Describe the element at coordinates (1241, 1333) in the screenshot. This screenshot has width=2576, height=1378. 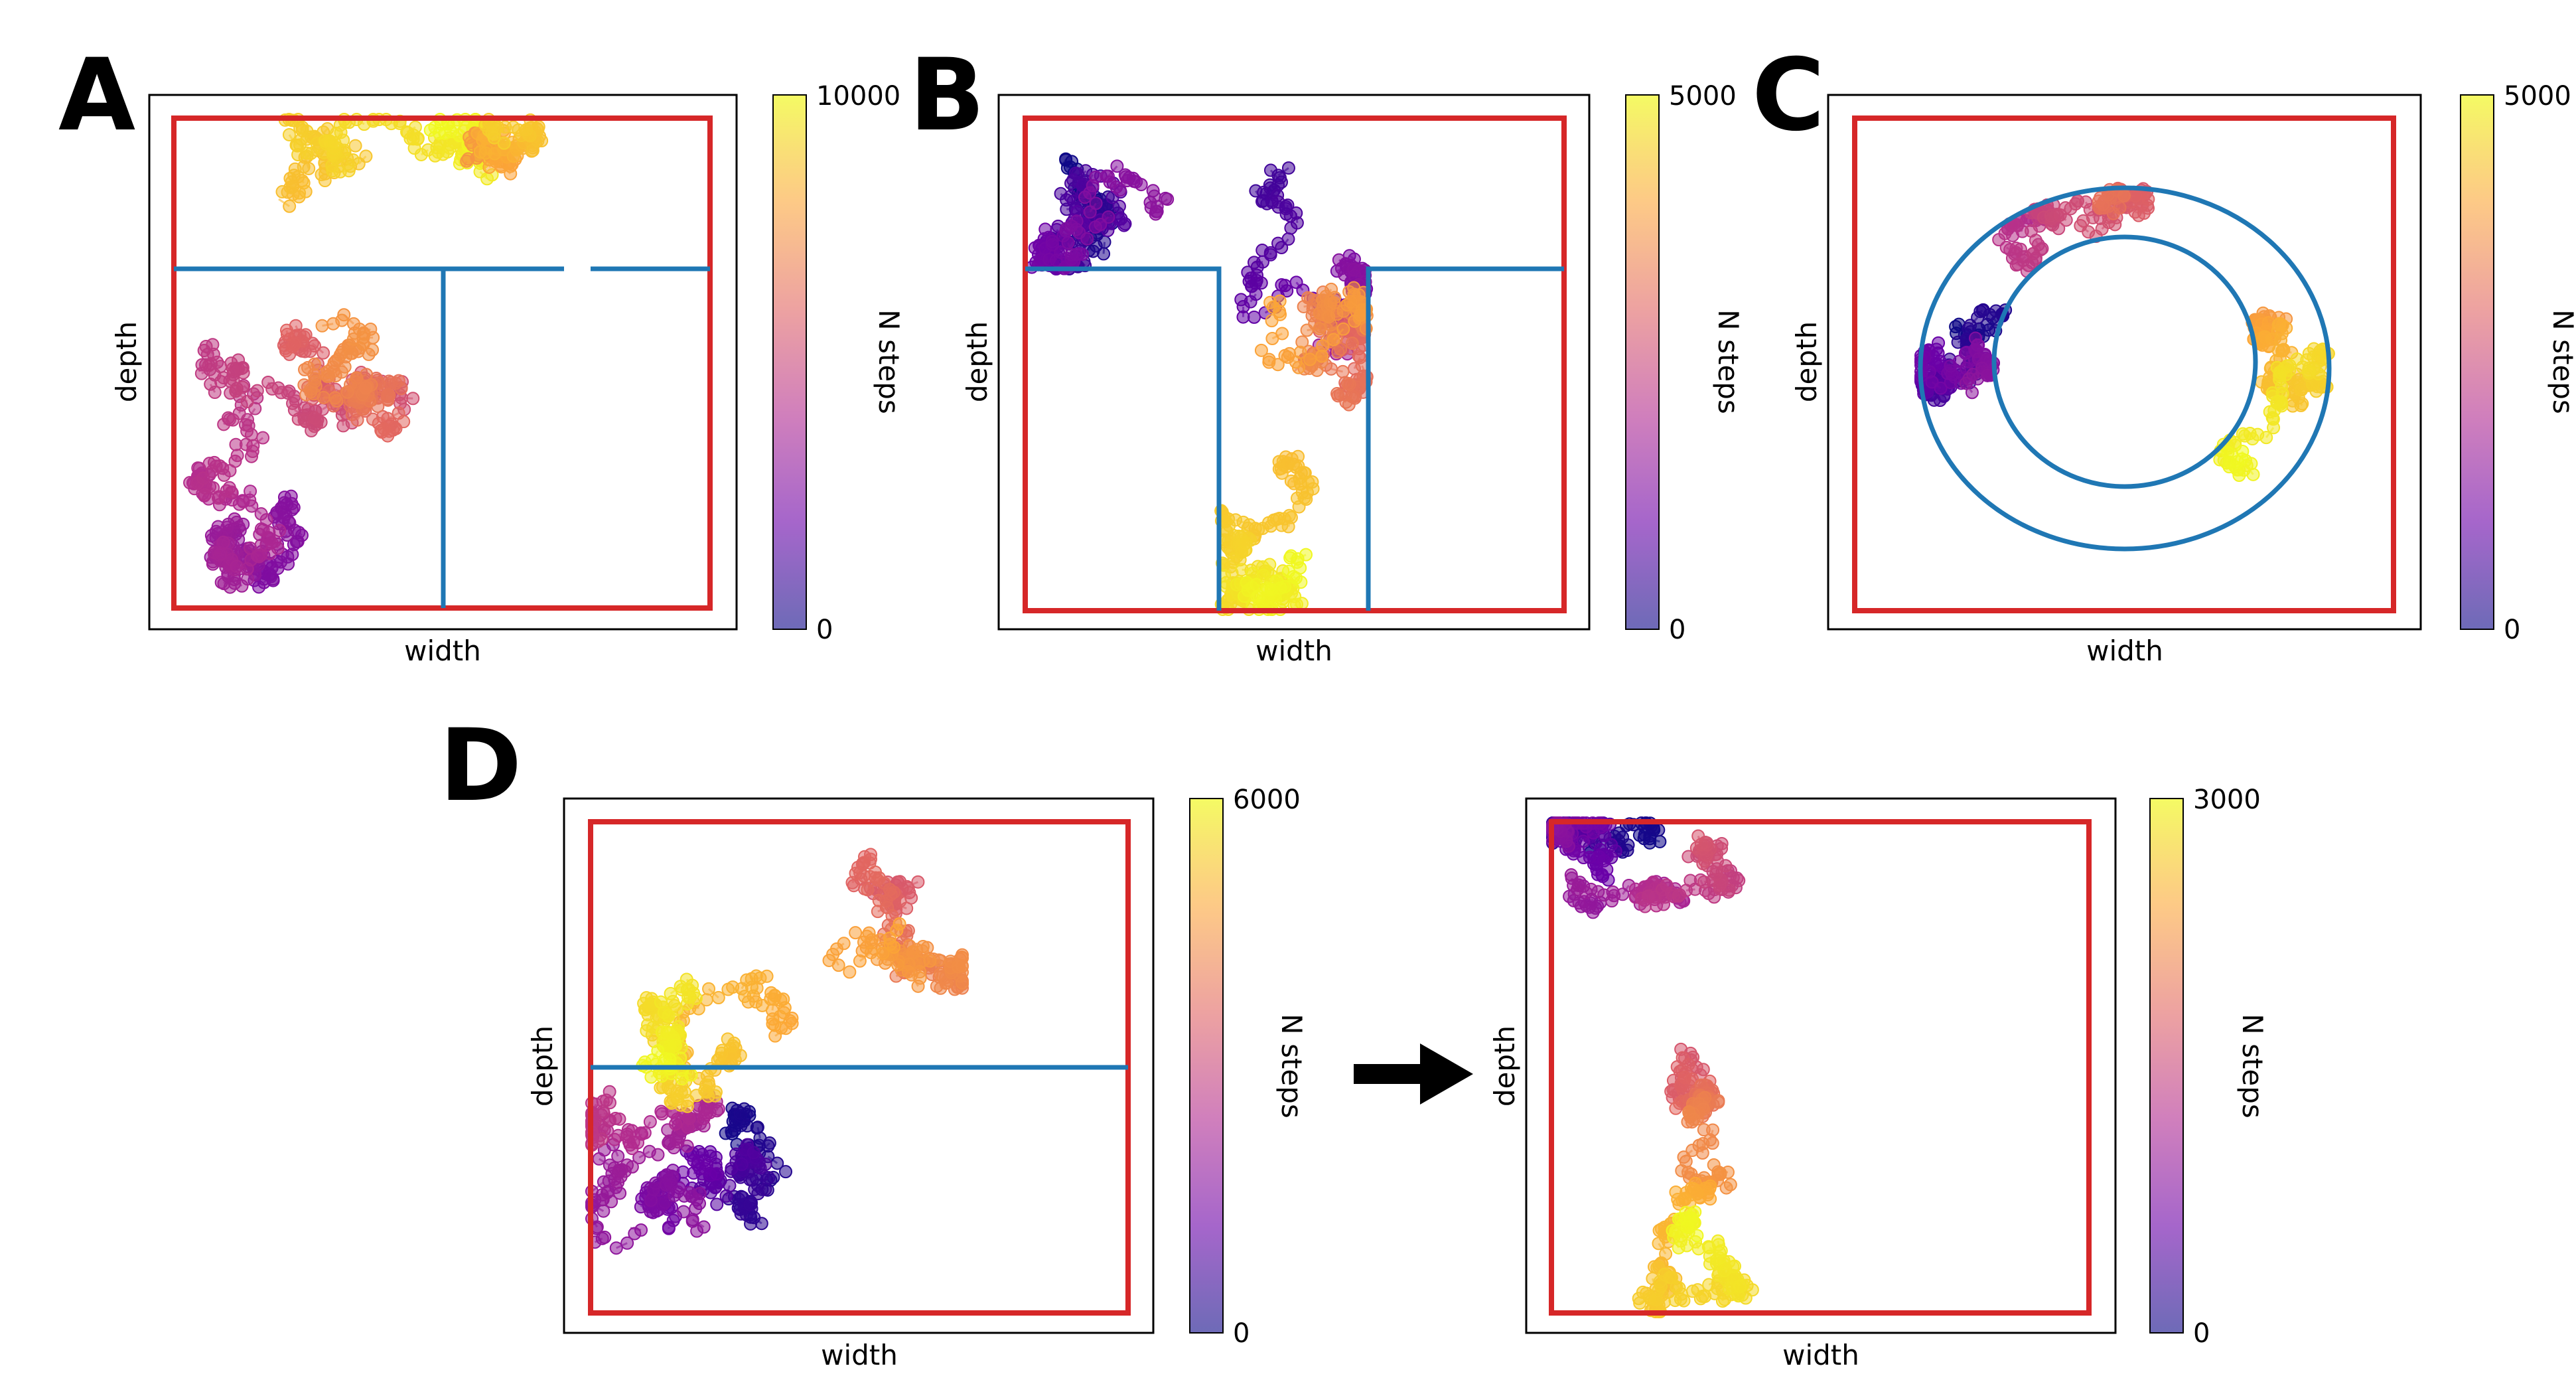
I see `panel-d-left-cbar-min: 0` at that location.